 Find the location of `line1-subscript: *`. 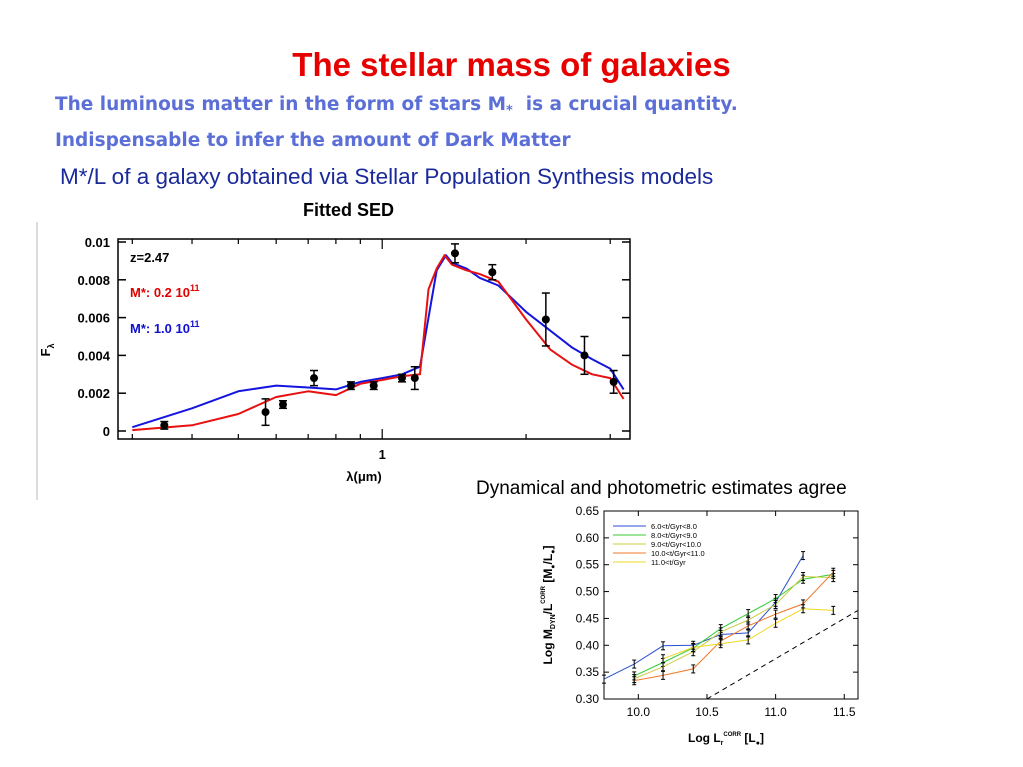

line1-subscript: * is located at coordinates (509, 111).